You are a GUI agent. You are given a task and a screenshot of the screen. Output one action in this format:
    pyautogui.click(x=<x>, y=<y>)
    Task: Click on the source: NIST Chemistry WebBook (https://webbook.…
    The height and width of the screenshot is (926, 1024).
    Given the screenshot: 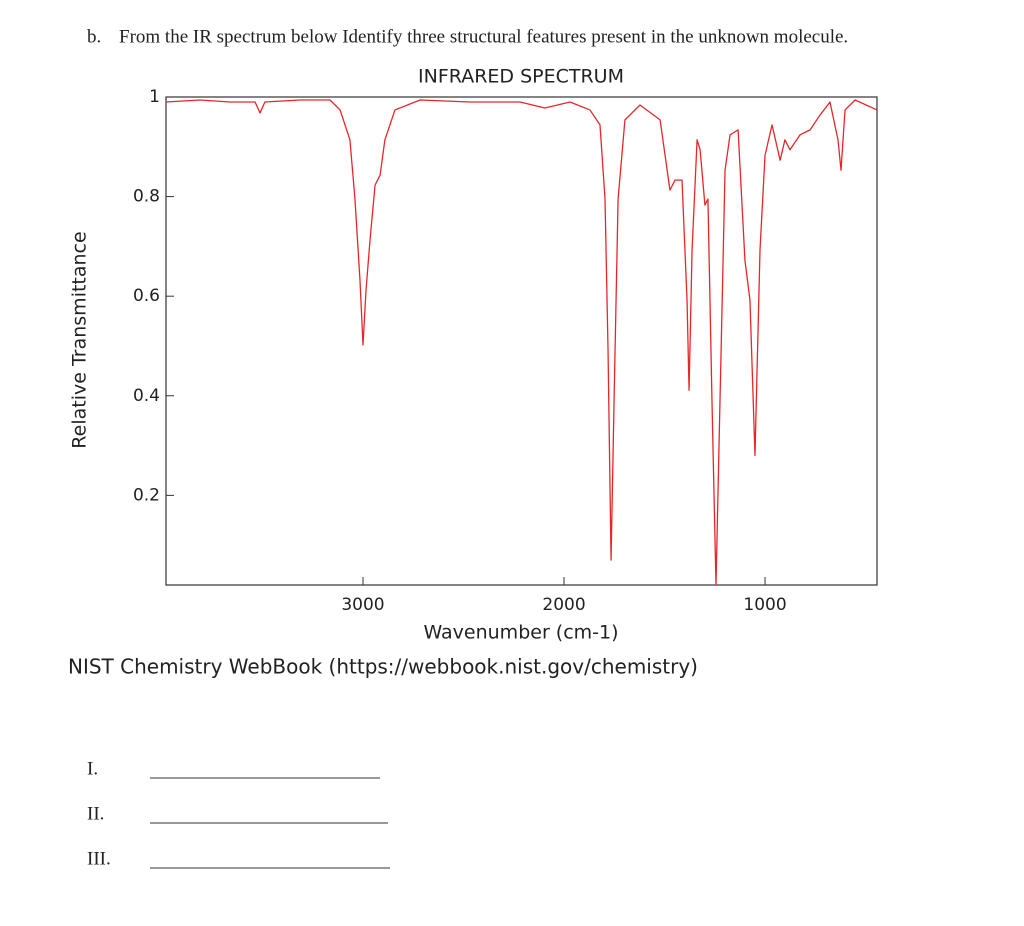 What is the action you would take?
    pyautogui.click(x=383, y=667)
    